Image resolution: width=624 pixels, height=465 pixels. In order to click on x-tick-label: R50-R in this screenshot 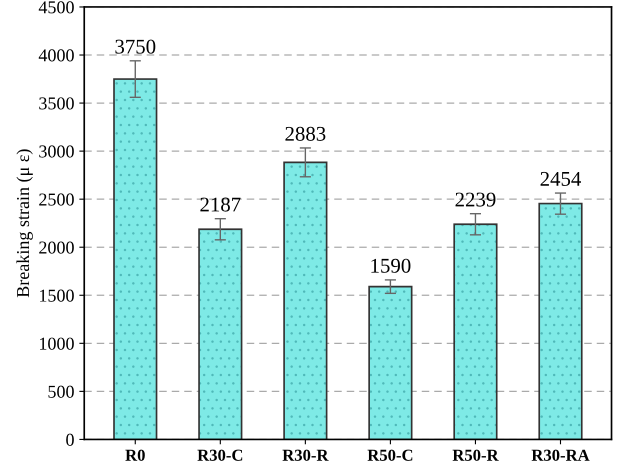, I will do `click(475, 455)`.